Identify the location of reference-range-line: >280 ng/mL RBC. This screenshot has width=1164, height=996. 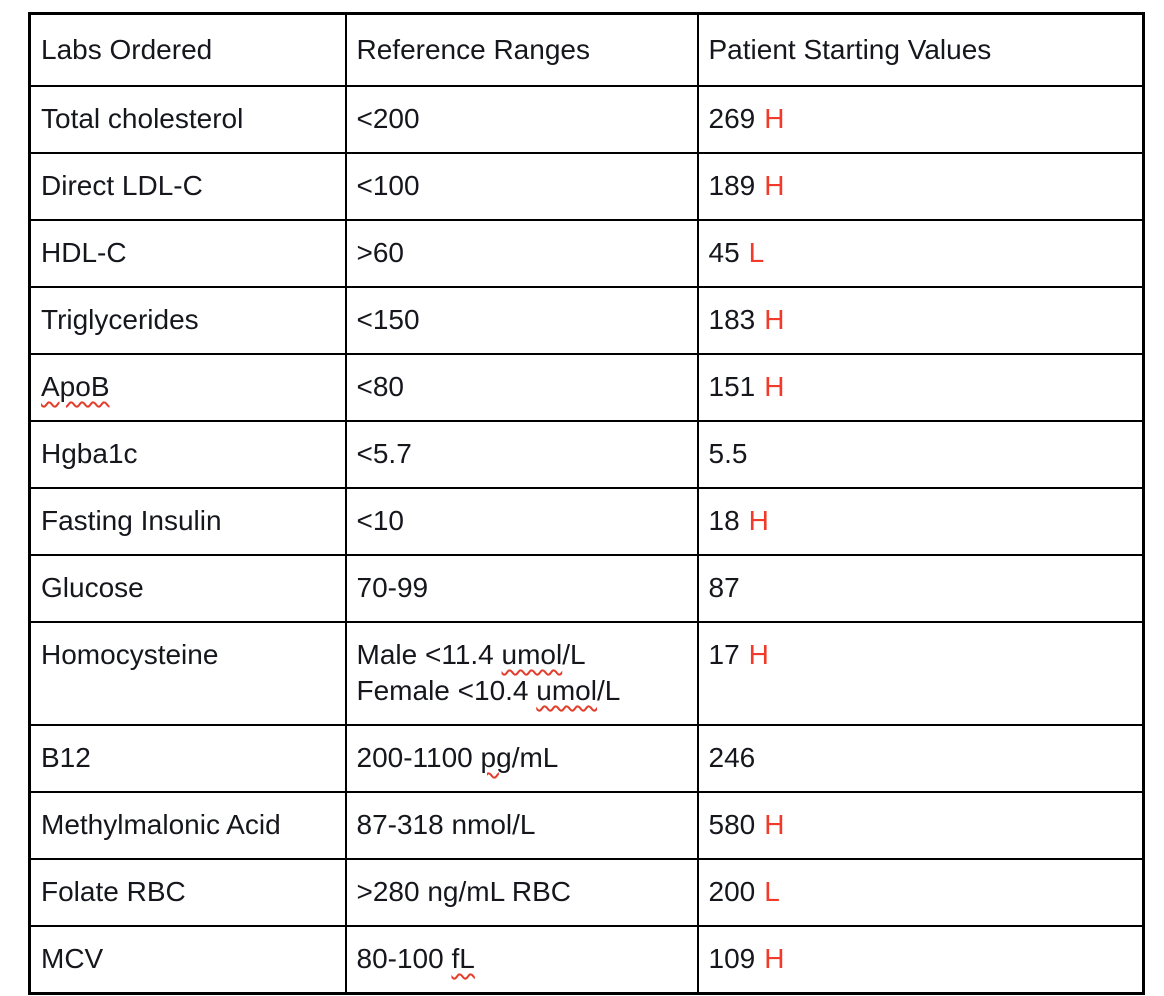
(521, 892).